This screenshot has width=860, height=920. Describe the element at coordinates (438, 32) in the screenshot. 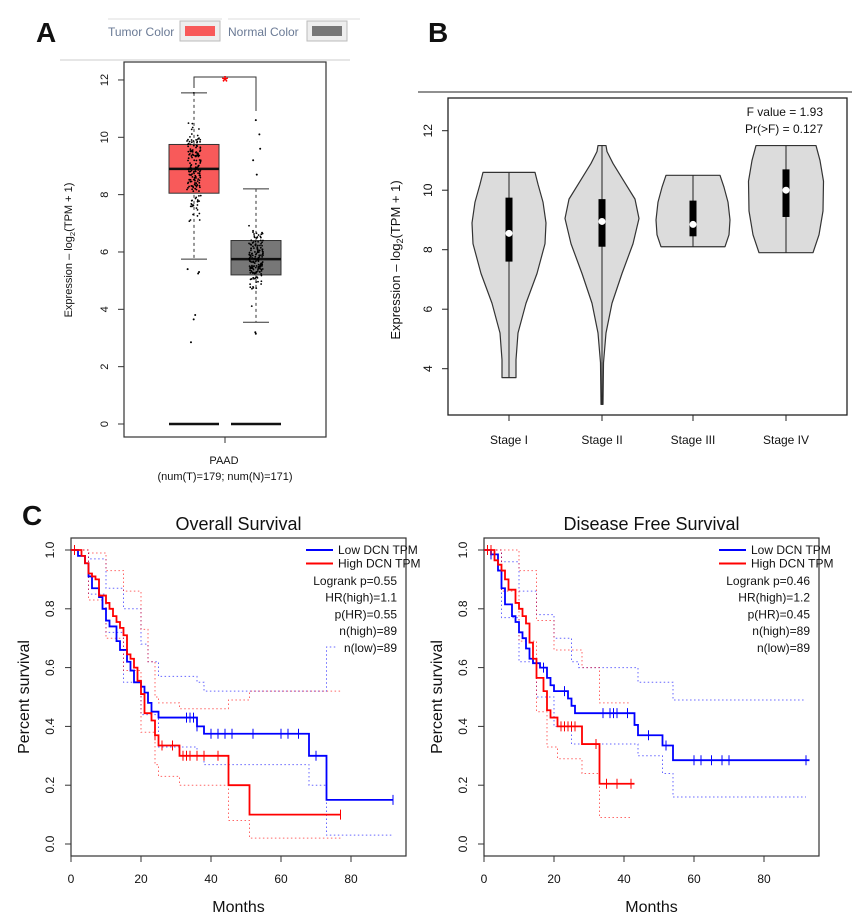

I see `panel-label-b: B` at that location.